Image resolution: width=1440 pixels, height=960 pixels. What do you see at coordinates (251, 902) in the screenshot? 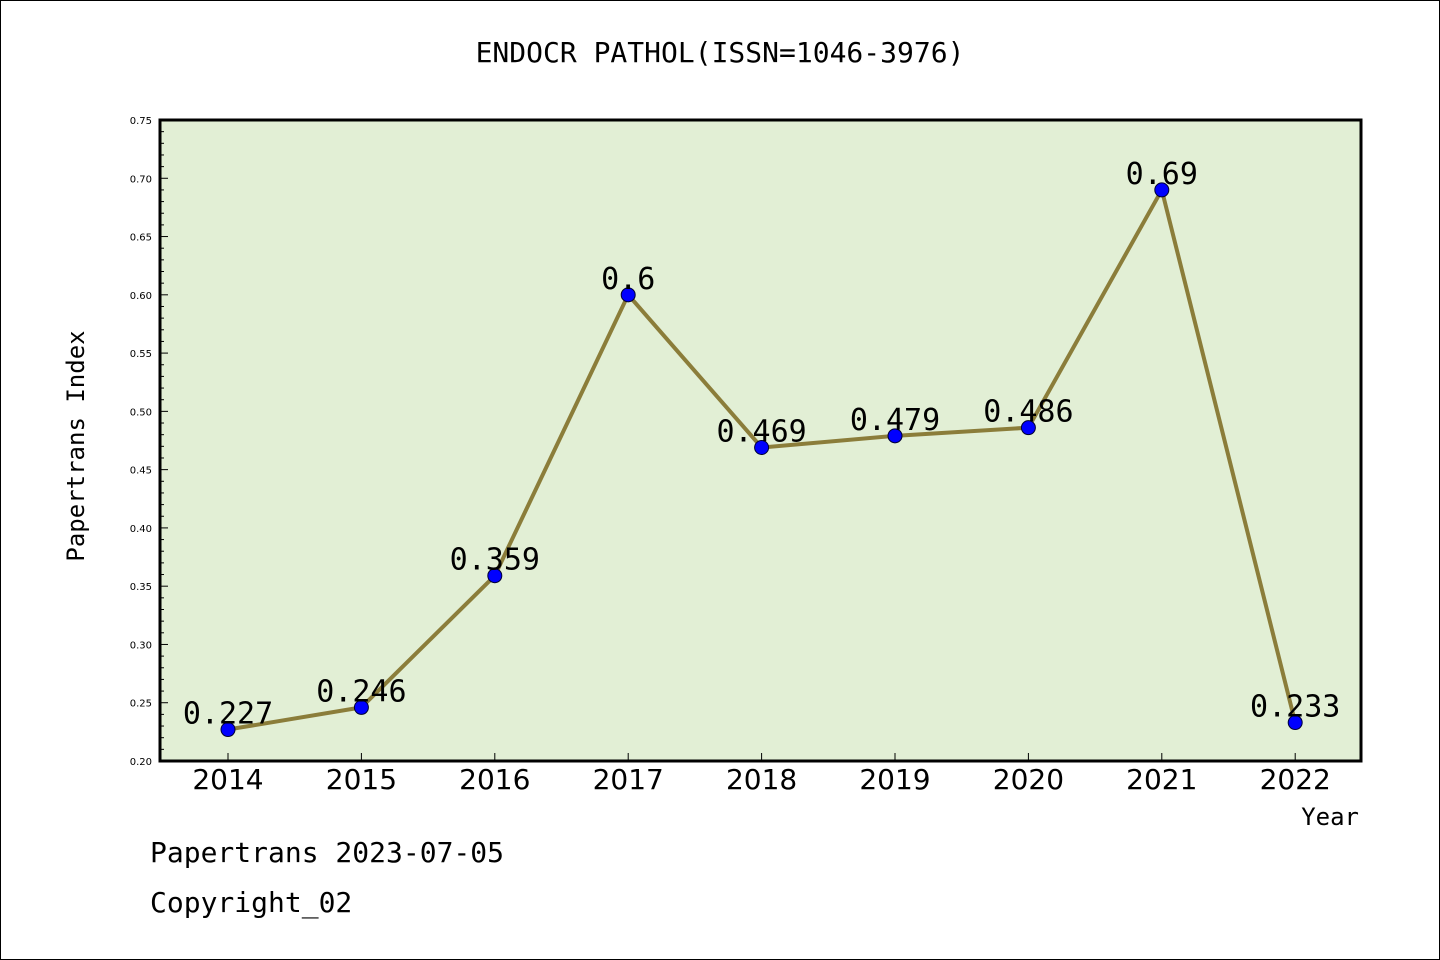
I see `footer-copyright: Copyright_02` at bounding box center [251, 902].